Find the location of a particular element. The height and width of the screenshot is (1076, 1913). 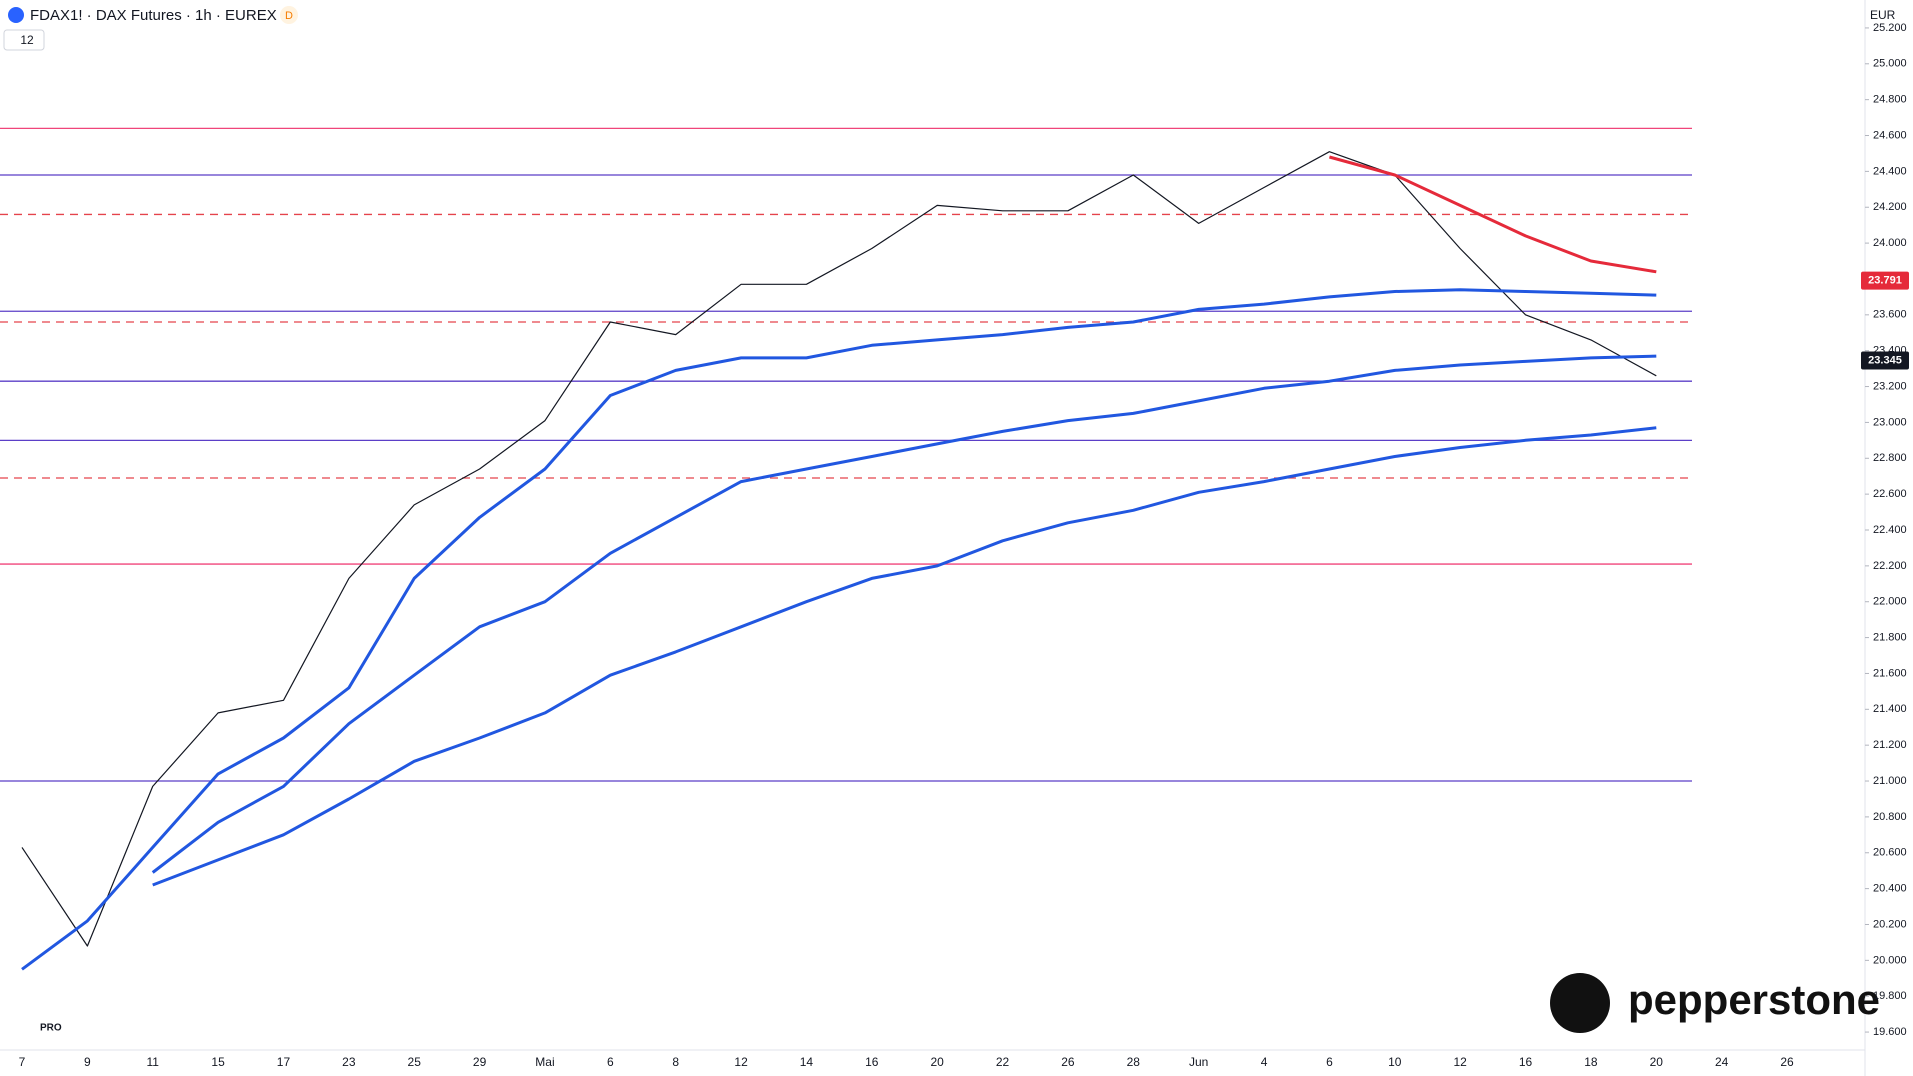

y-tick-label: 21.400 is located at coordinates (1890, 709).